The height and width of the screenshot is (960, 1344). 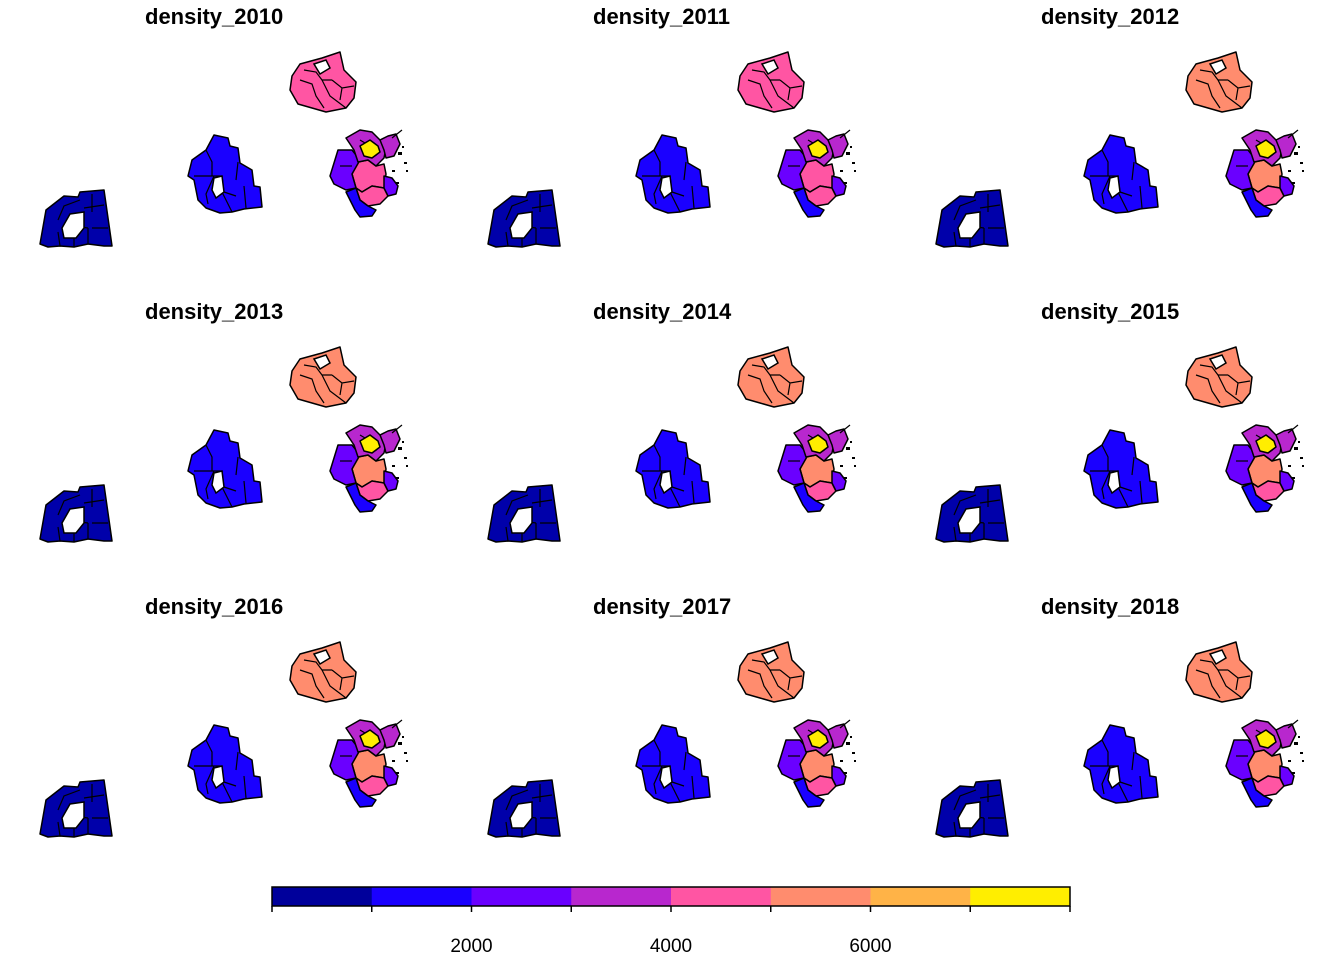 What do you see at coordinates (223, 716) in the screenshot?
I see `map-panel: density_2016` at bounding box center [223, 716].